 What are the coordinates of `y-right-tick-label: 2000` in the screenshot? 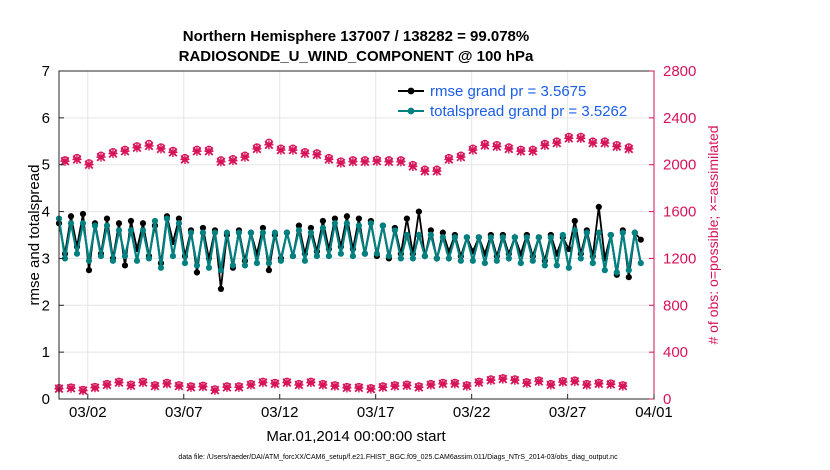 It's located at (679, 165).